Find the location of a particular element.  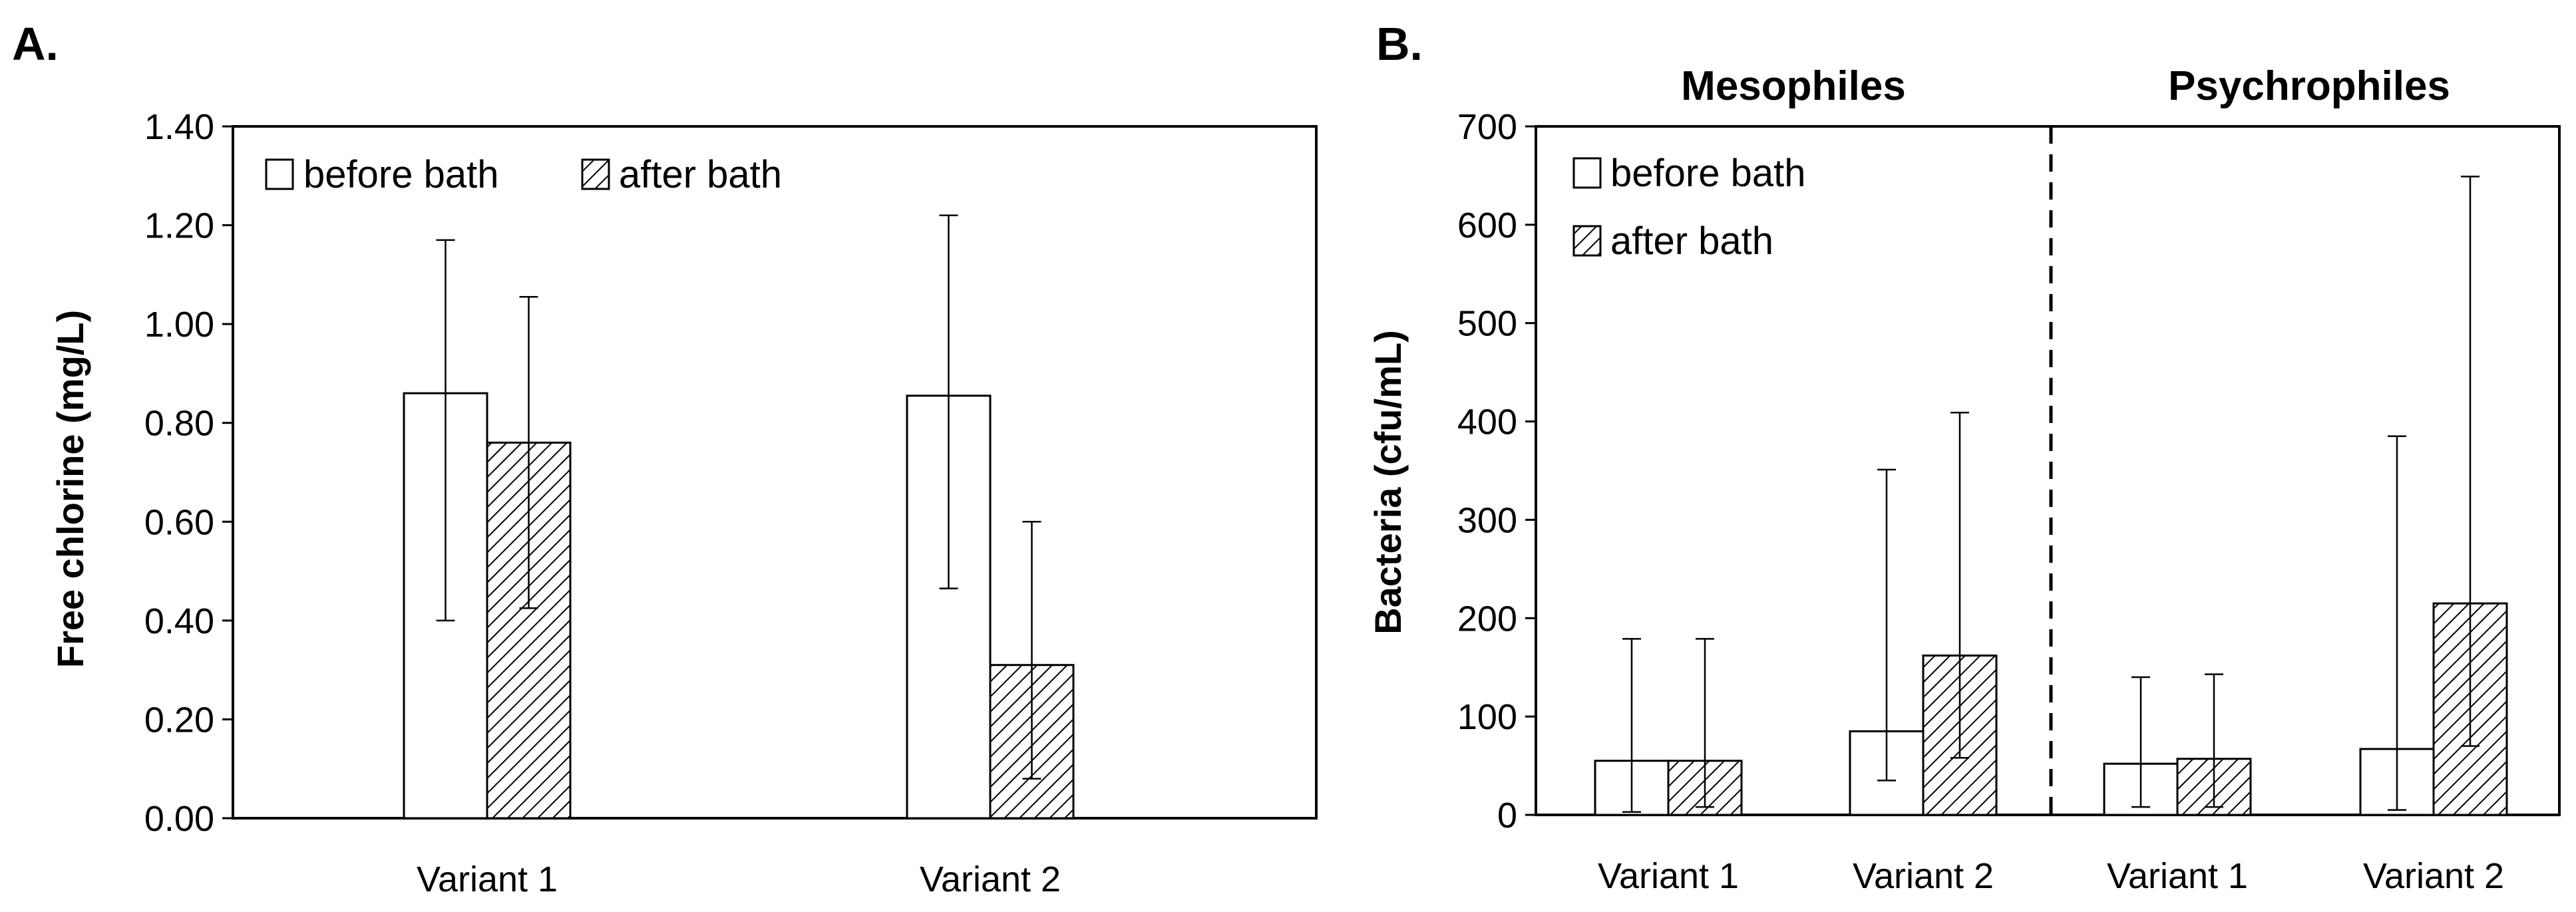

y-tick-label: 0.80 is located at coordinates (179, 424).